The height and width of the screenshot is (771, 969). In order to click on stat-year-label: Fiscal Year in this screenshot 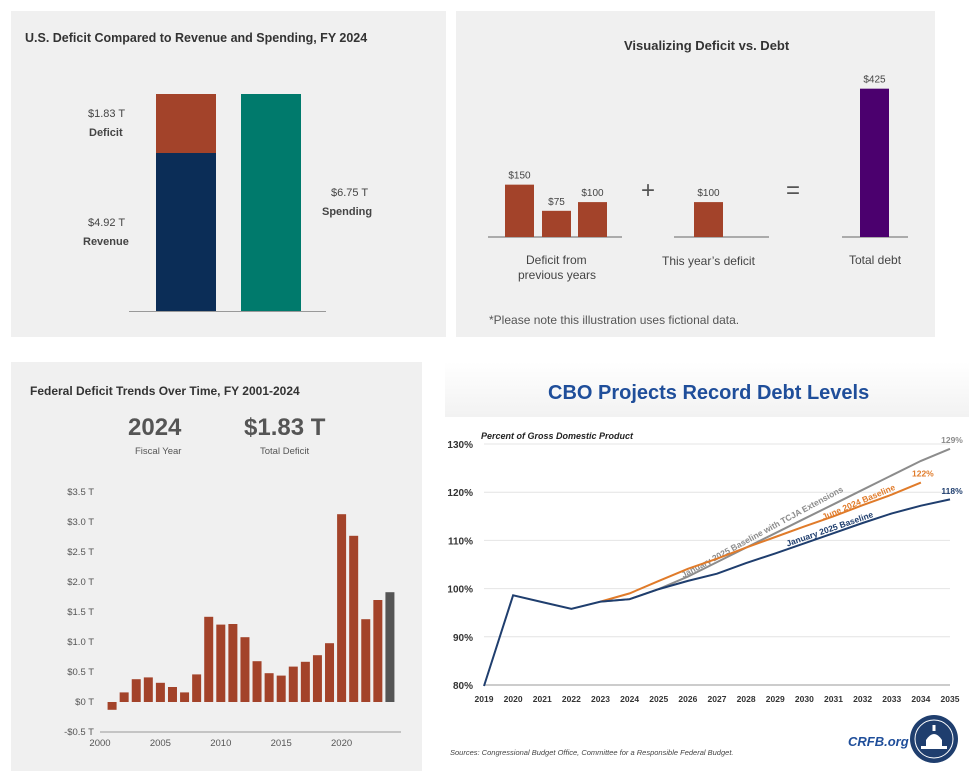, I will do `click(158, 451)`.